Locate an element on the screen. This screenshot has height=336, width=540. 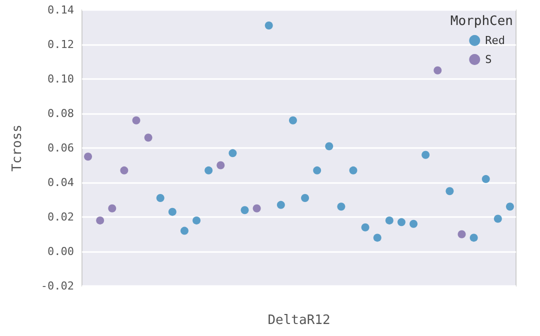
y-tick-label: 0.08 is located at coordinates (61, 113).